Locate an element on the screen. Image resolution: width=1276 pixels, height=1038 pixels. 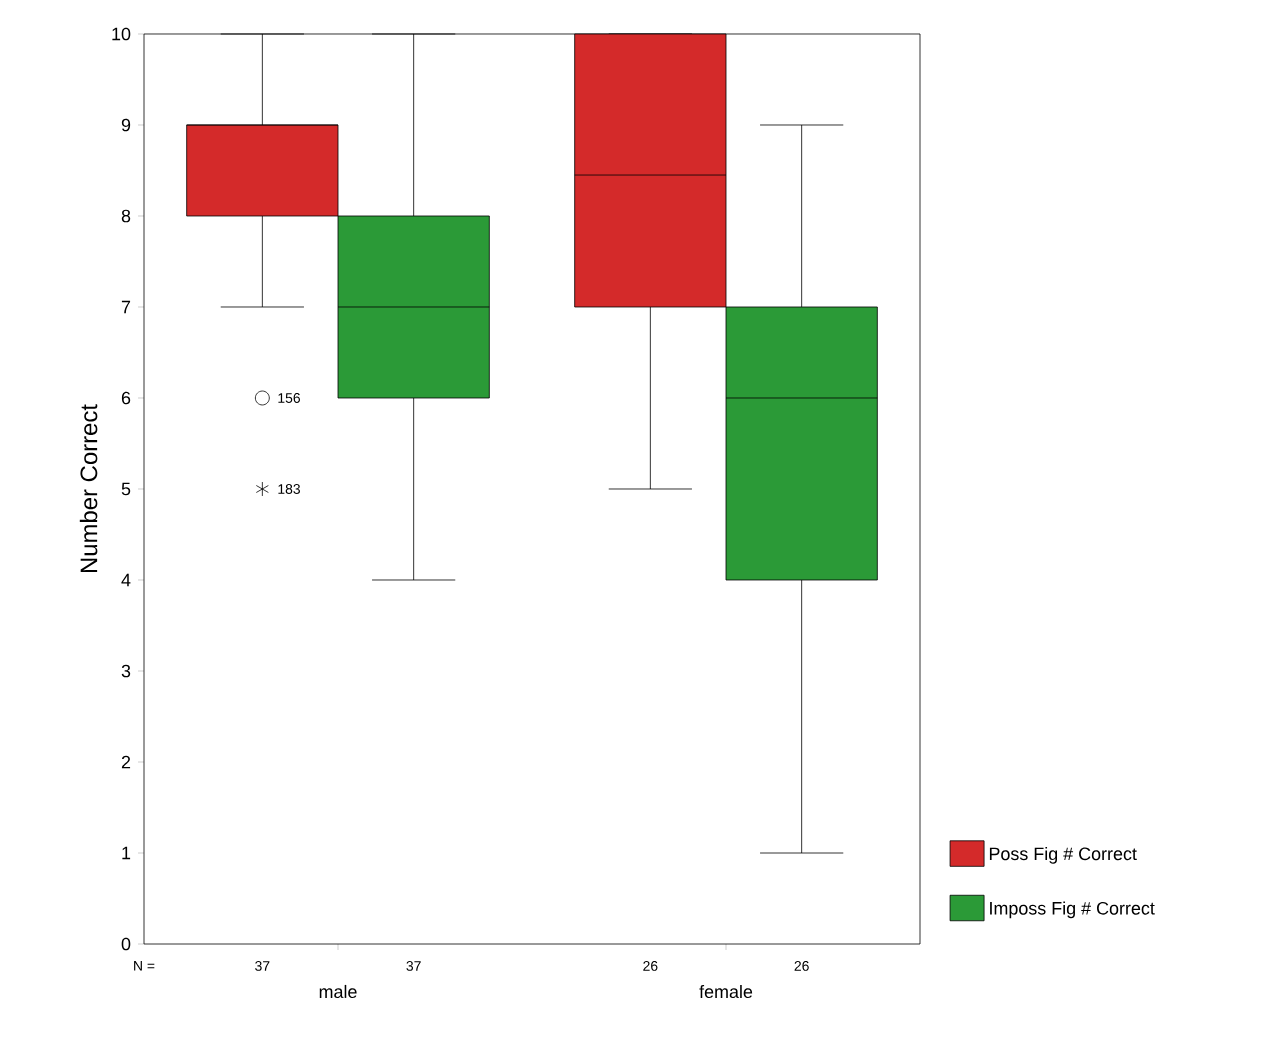
y-axis-title: Number Correct is located at coordinates (88, 488).